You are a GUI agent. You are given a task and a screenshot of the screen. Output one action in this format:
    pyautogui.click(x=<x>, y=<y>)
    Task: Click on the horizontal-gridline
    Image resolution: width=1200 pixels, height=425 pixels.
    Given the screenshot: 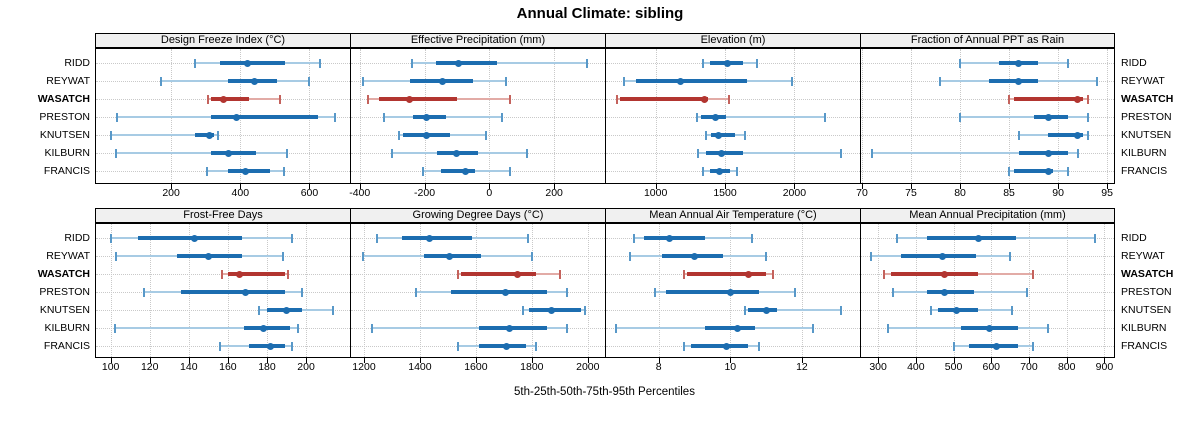 What is the action you would take?
    pyautogui.click(x=223, y=310)
    